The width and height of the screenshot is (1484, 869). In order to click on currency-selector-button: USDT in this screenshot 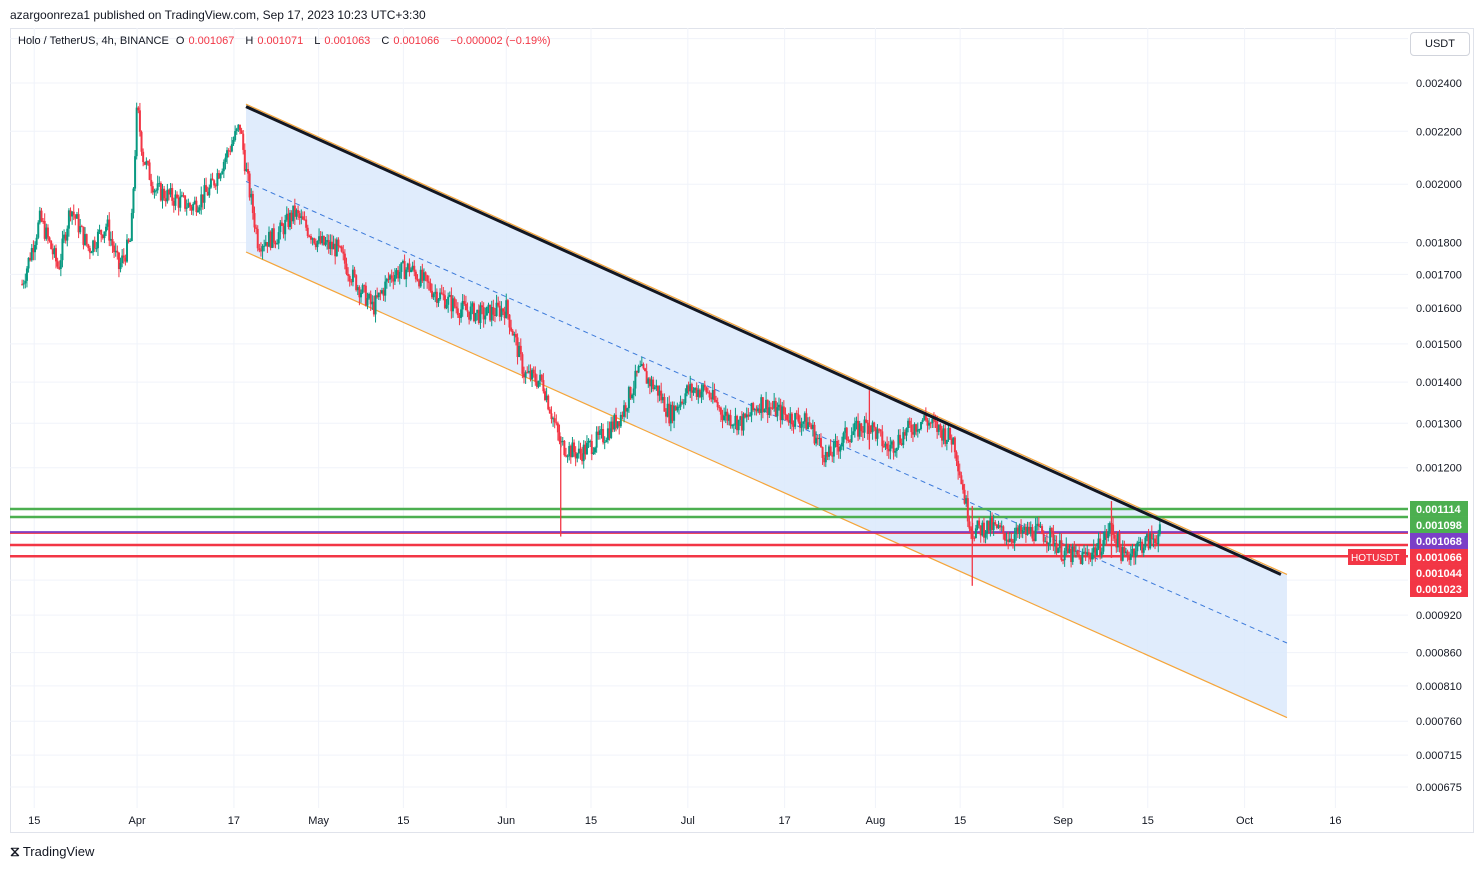, I will do `click(1440, 44)`.